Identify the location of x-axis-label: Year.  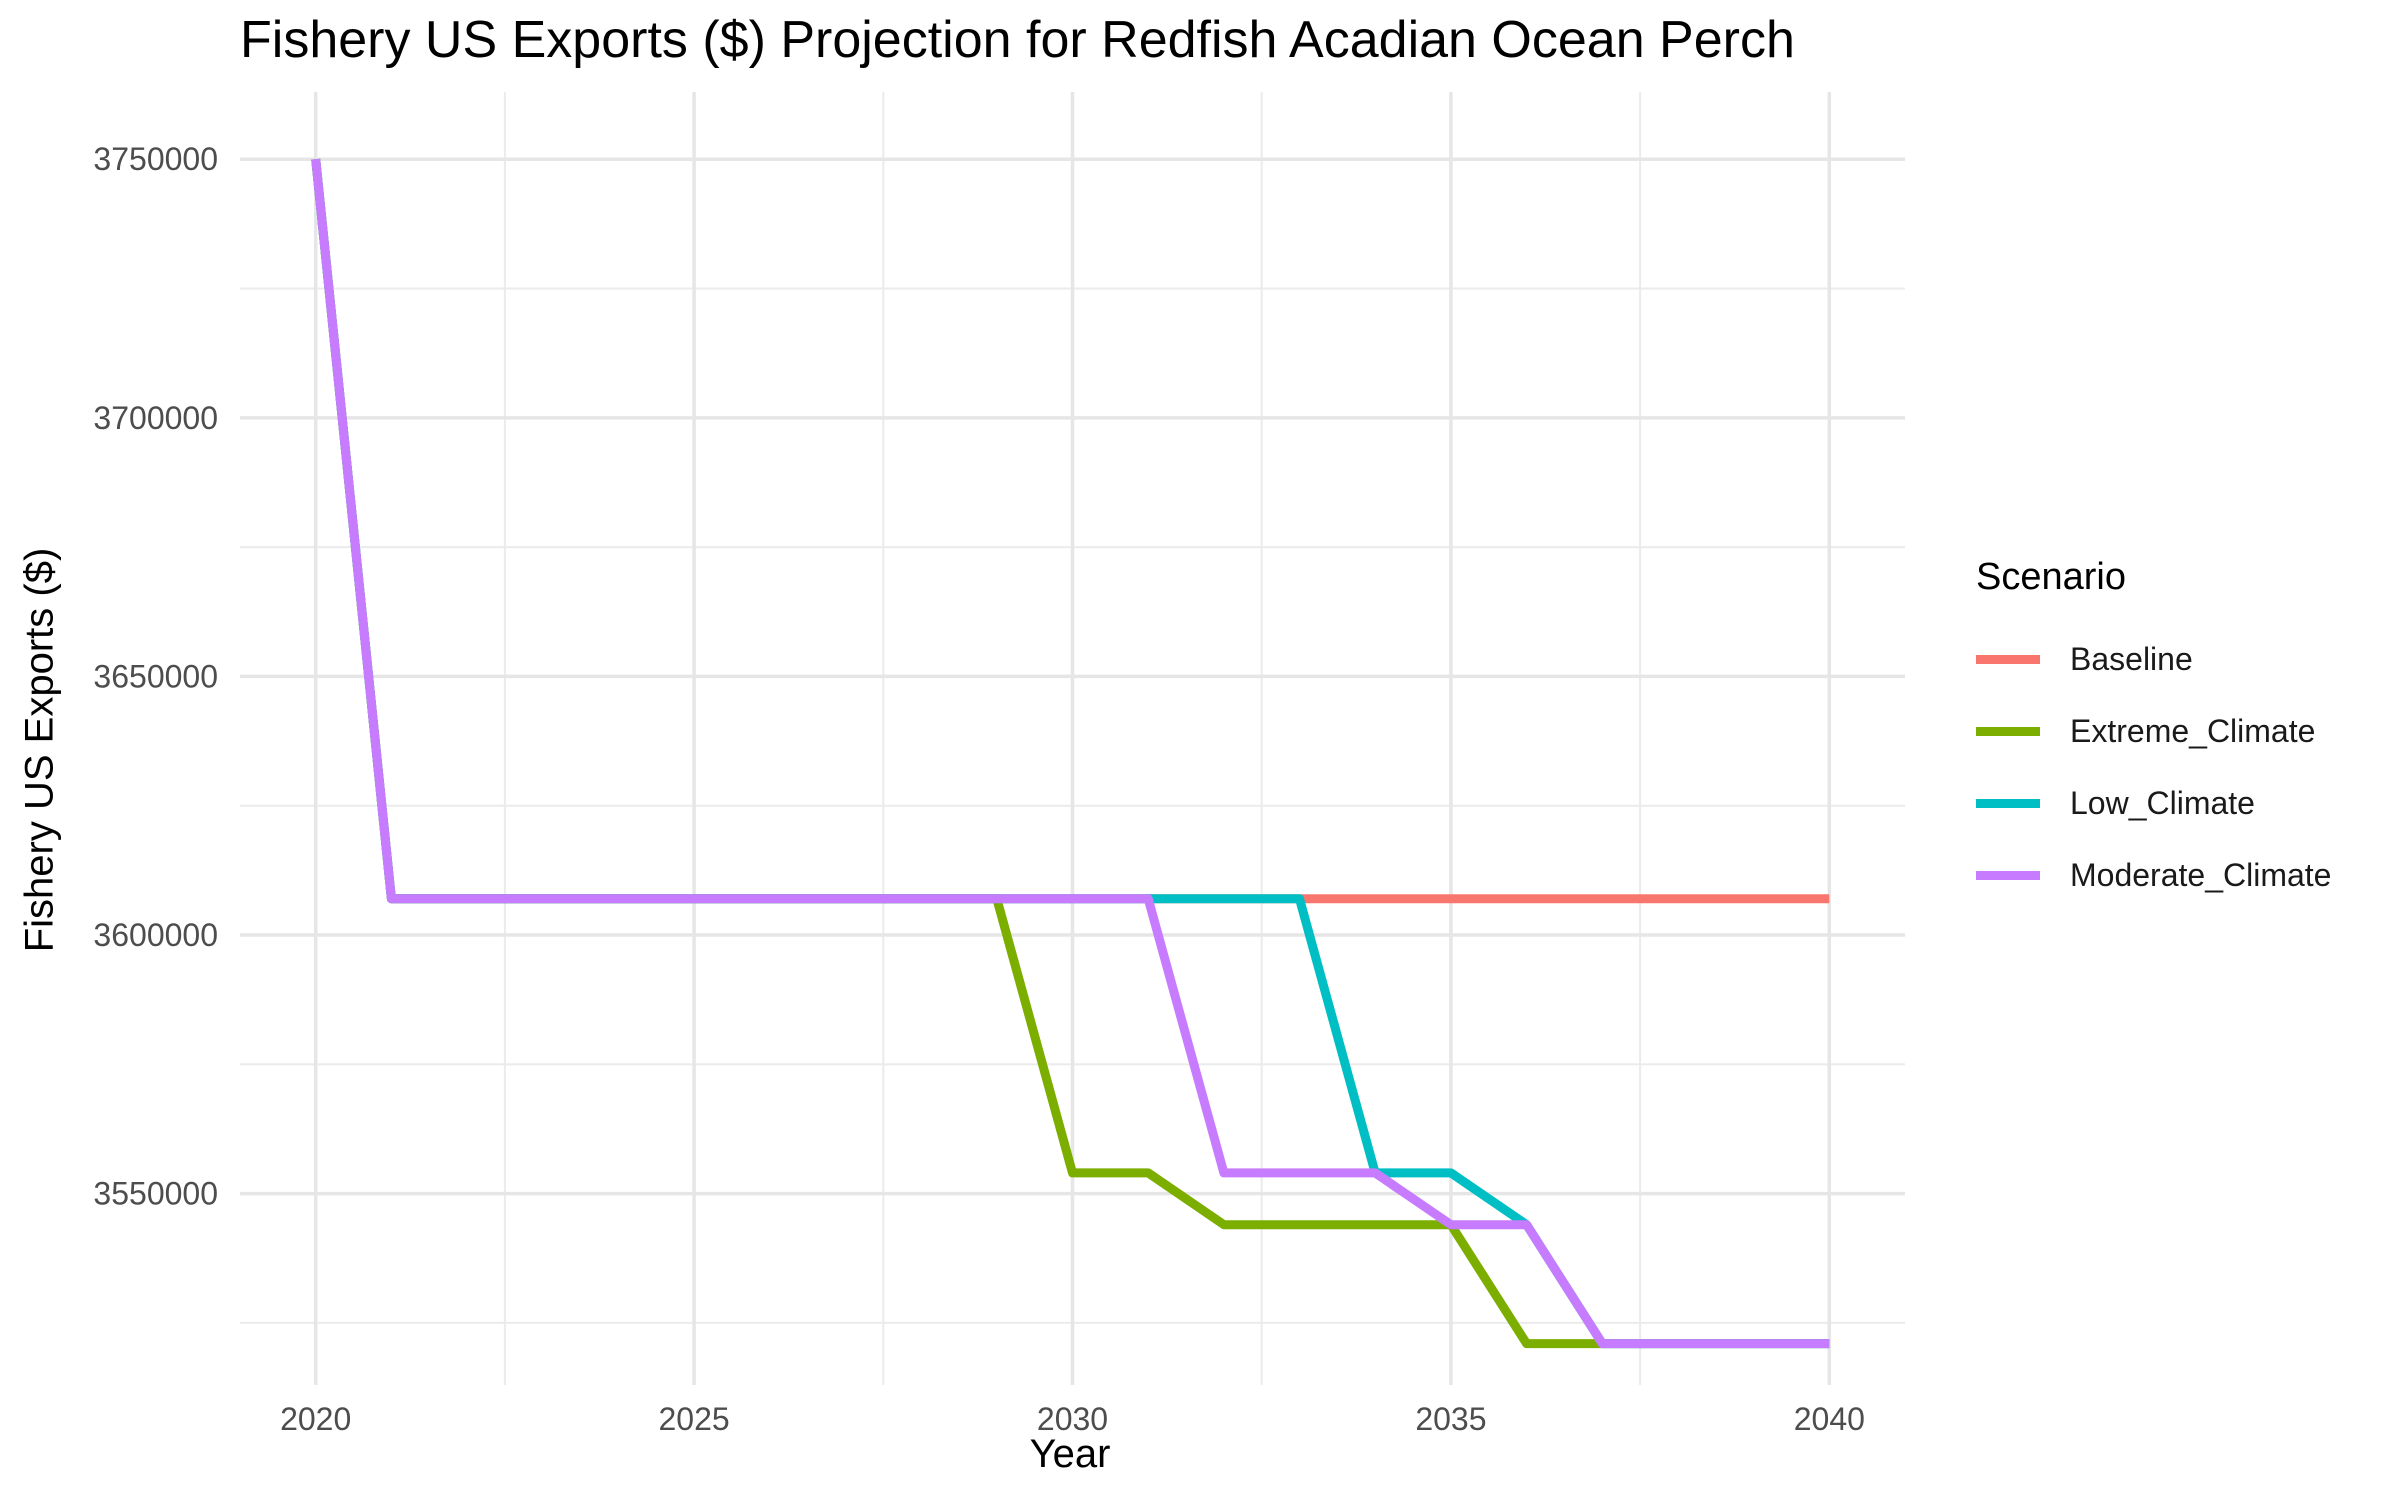
(1070, 1454).